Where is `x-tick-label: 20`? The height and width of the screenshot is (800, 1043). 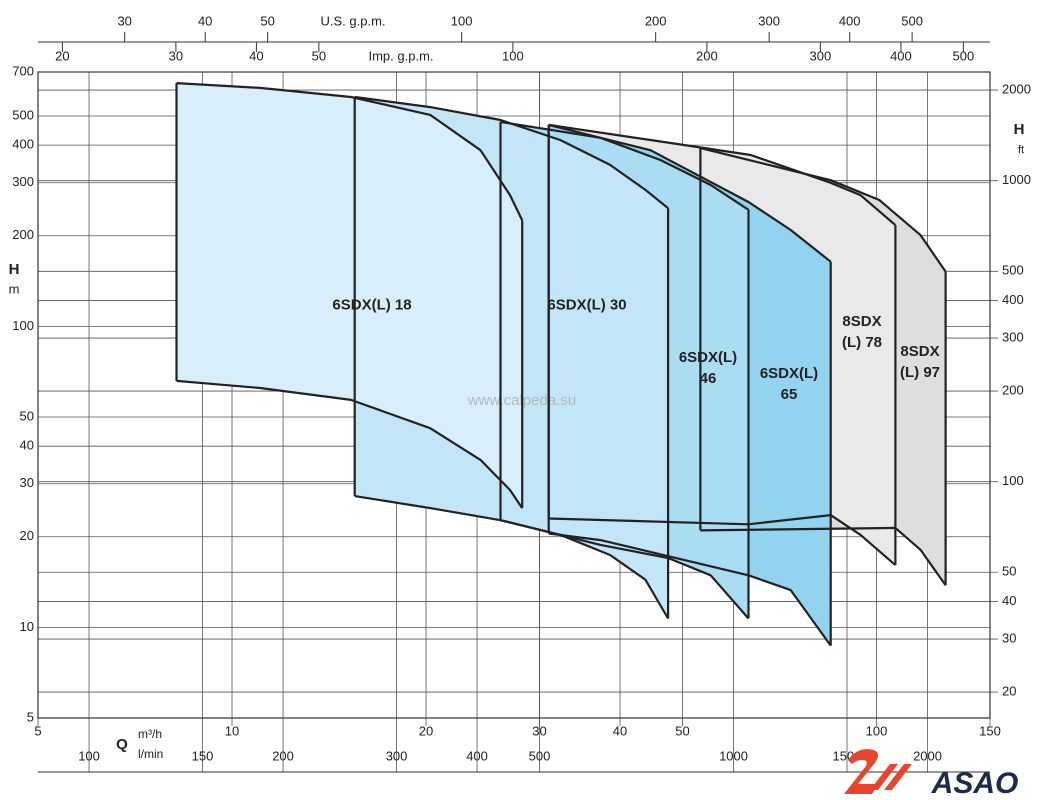 x-tick-label: 20 is located at coordinates (426, 730).